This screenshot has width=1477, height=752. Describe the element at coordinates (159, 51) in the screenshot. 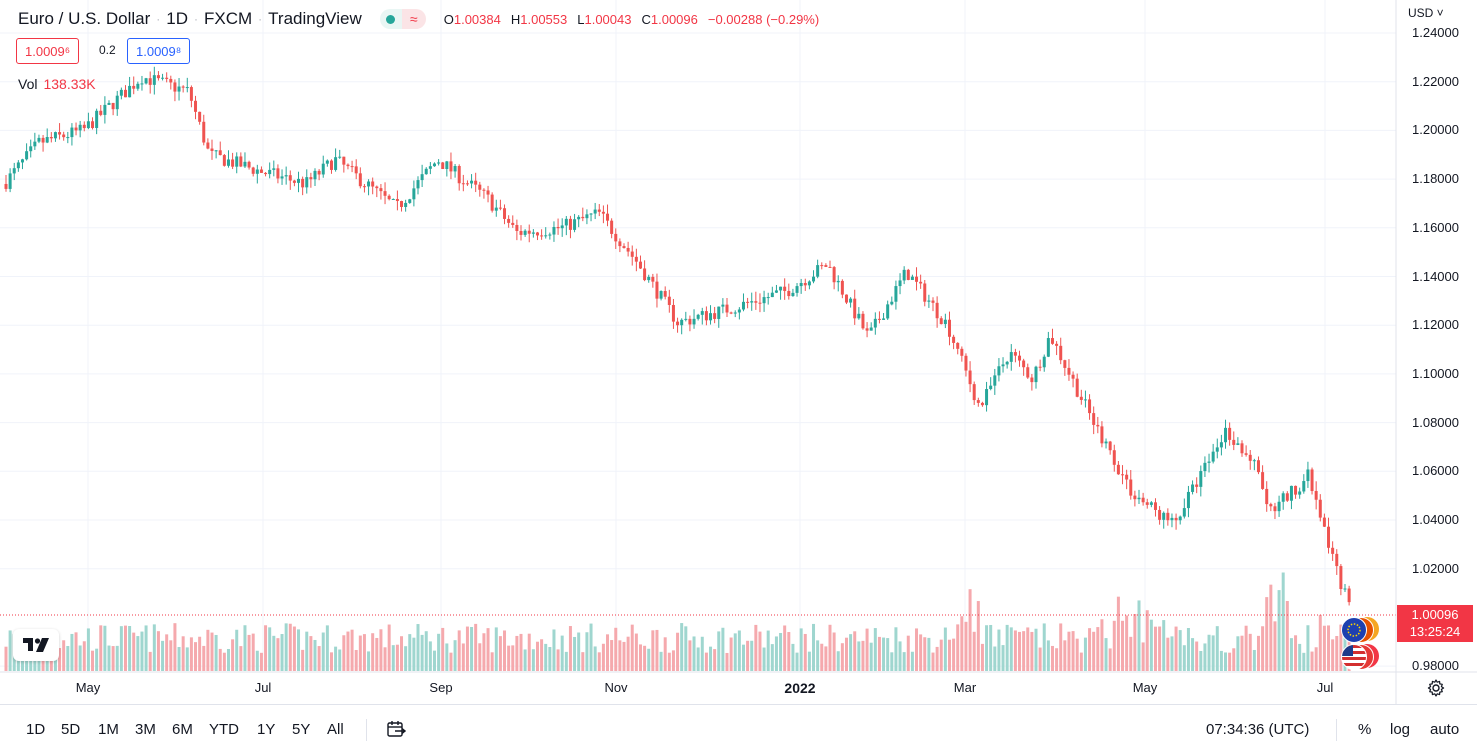

I see `buy-button: 1.0009⁸` at that location.